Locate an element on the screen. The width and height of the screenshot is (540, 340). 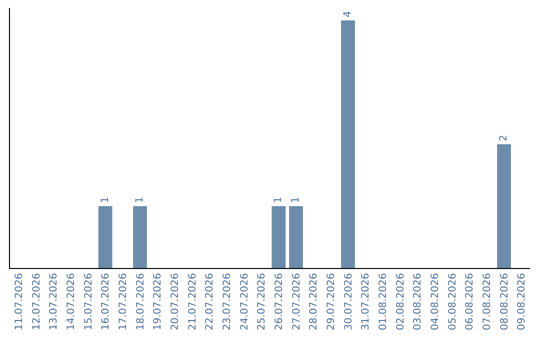
x-tick-label: 03.08.2026 is located at coordinates (418, 301).